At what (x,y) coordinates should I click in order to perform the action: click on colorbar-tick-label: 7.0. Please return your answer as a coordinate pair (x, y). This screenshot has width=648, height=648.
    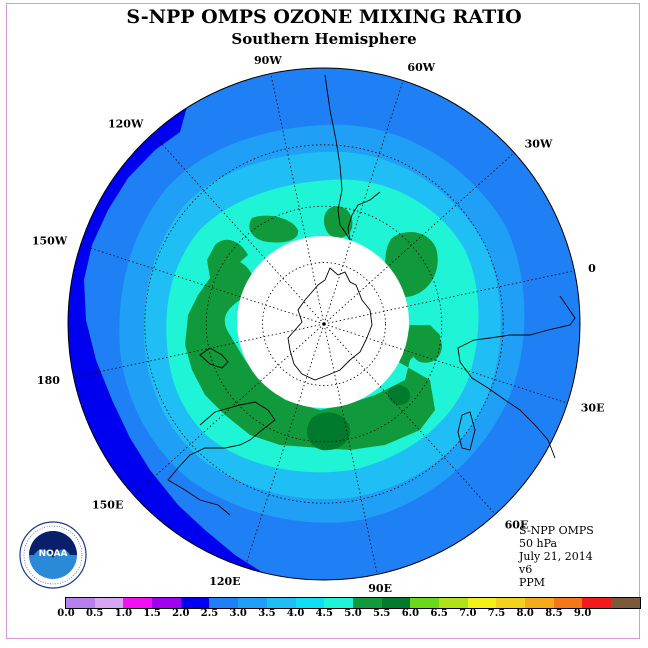
    Looking at the image, I should click on (468, 613).